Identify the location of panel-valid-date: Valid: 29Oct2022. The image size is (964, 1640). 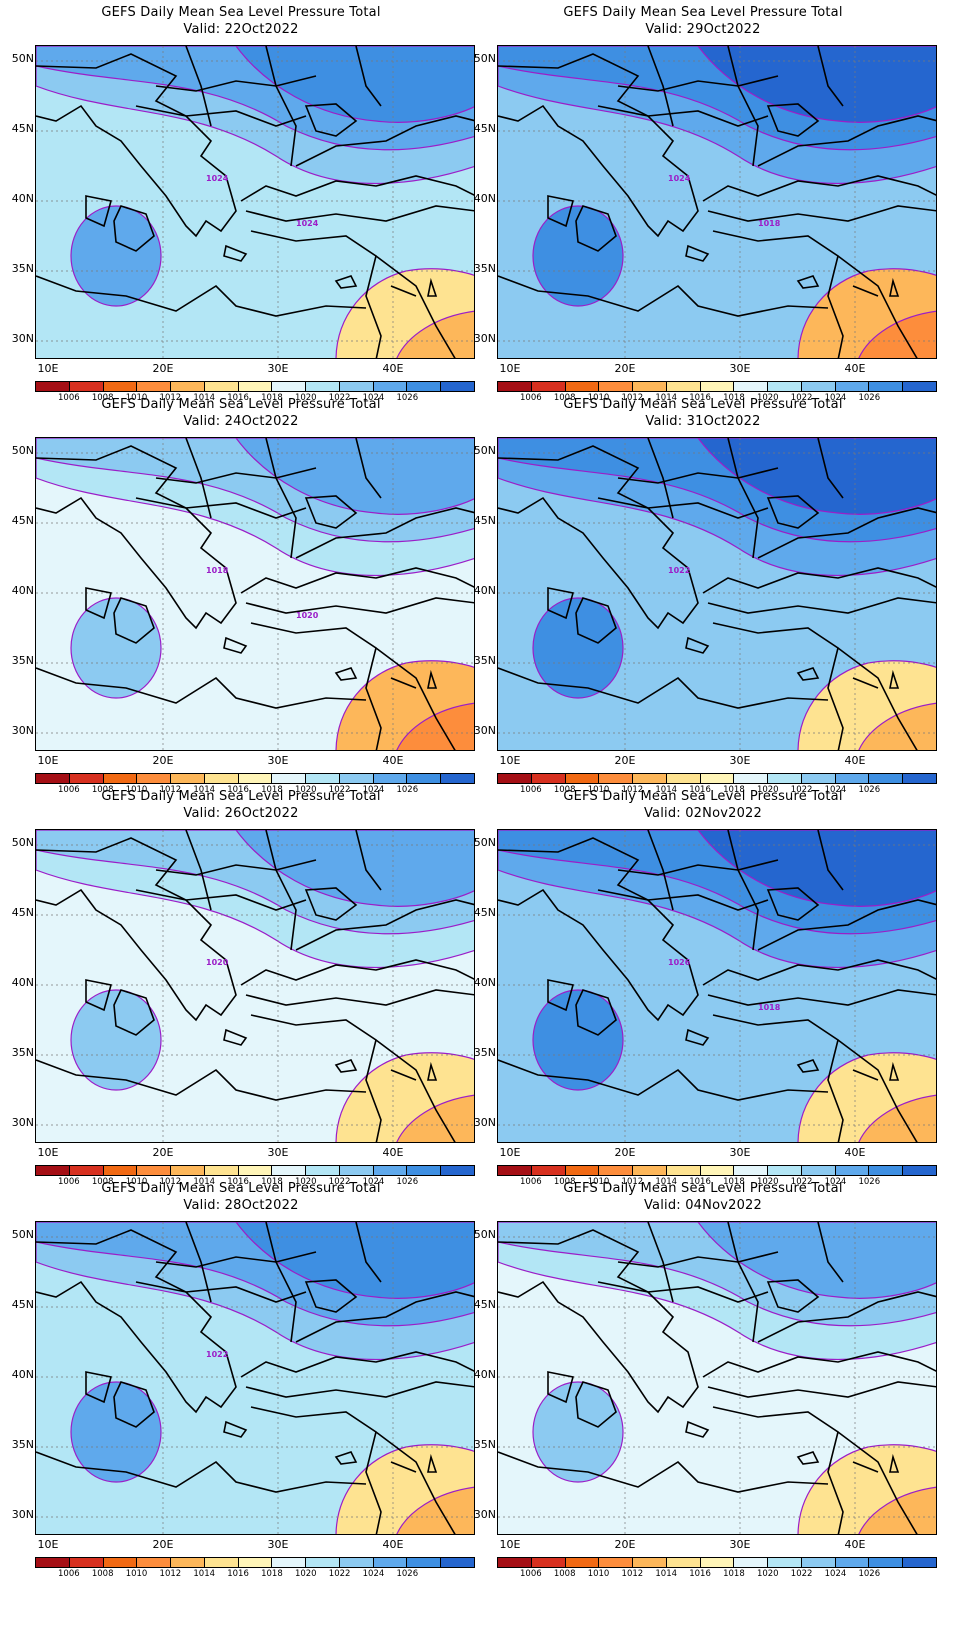
(703, 29).